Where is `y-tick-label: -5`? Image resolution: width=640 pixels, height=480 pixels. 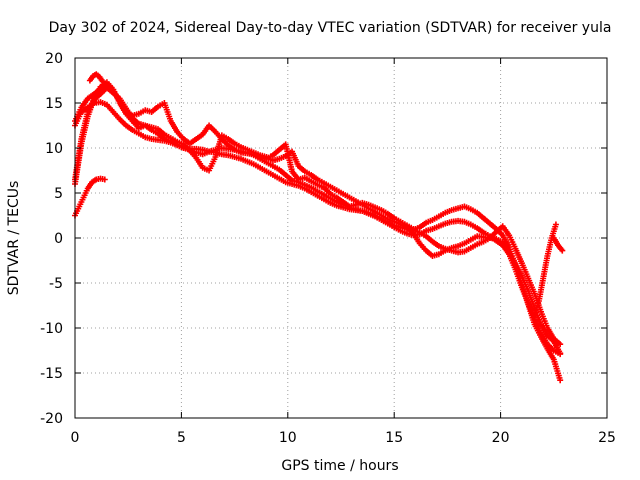
y-tick-label: -5 is located at coordinates (56, 284).